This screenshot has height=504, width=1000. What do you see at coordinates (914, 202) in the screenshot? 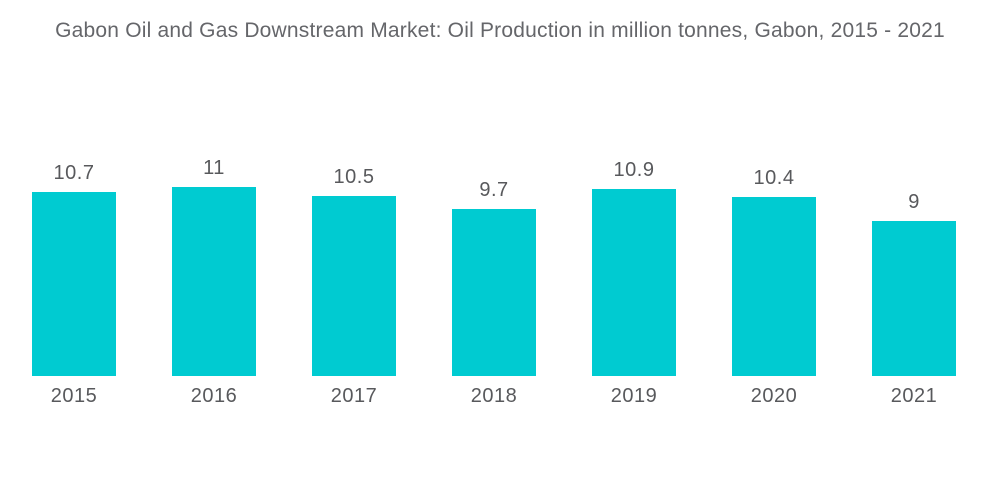
I see `bar-value-label: 9` at bounding box center [914, 202].